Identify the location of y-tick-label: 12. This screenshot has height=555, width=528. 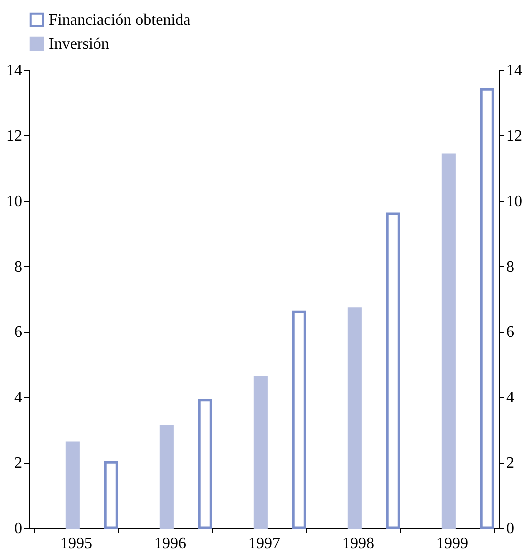
(14, 136).